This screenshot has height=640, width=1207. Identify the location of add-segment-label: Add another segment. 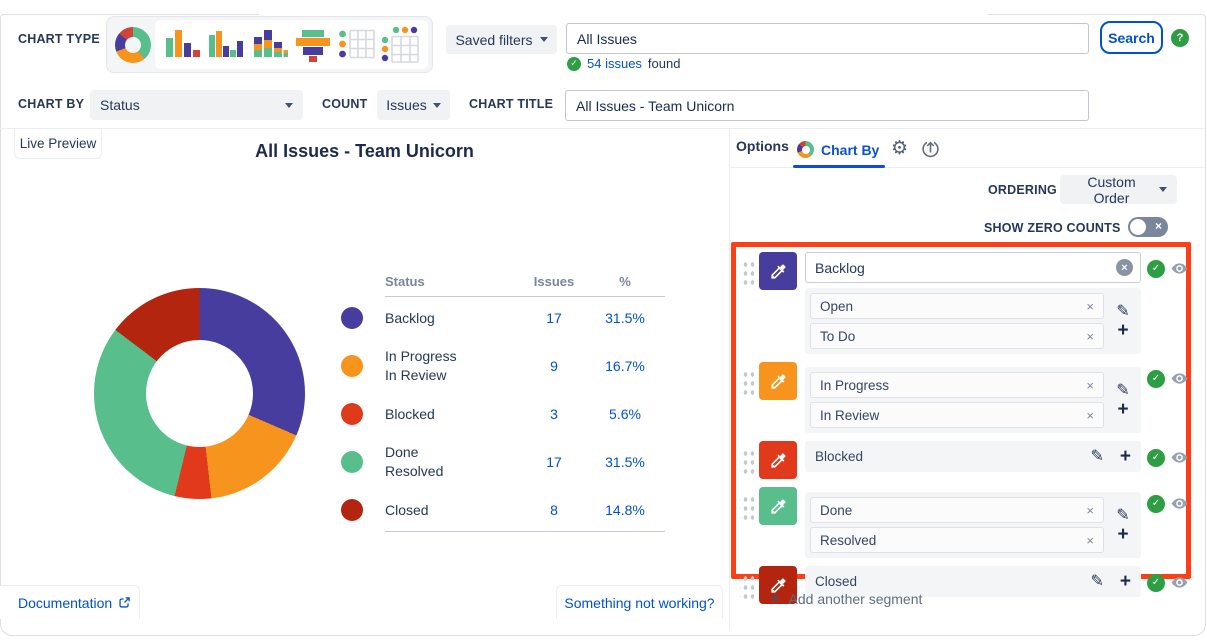
(855, 598).